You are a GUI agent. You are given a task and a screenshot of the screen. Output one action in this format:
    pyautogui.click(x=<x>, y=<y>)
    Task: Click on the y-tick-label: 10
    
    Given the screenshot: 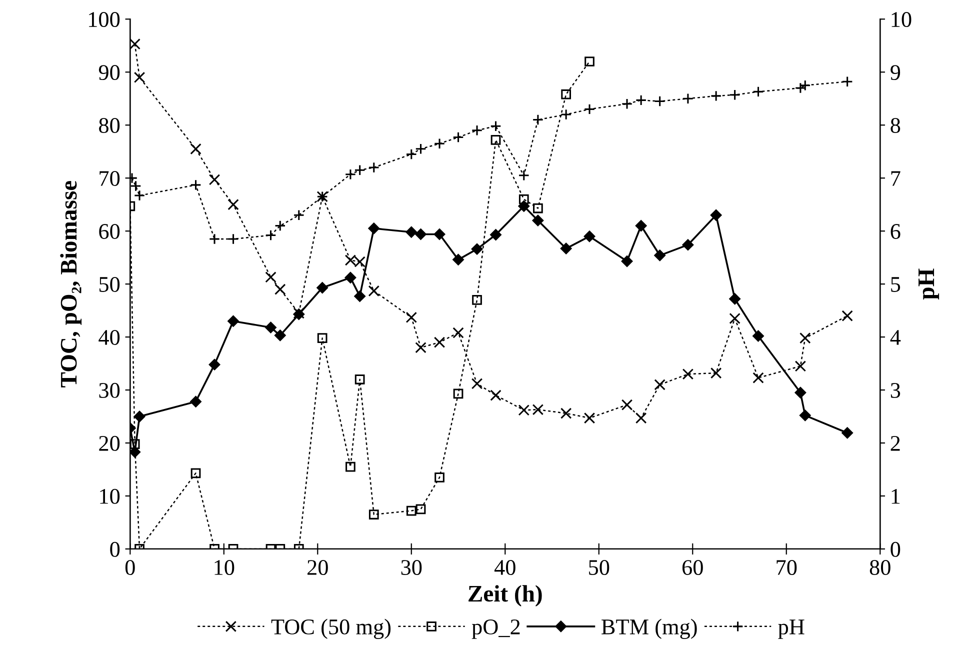 What is the action you would take?
    pyautogui.click(x=110, y=496)
    